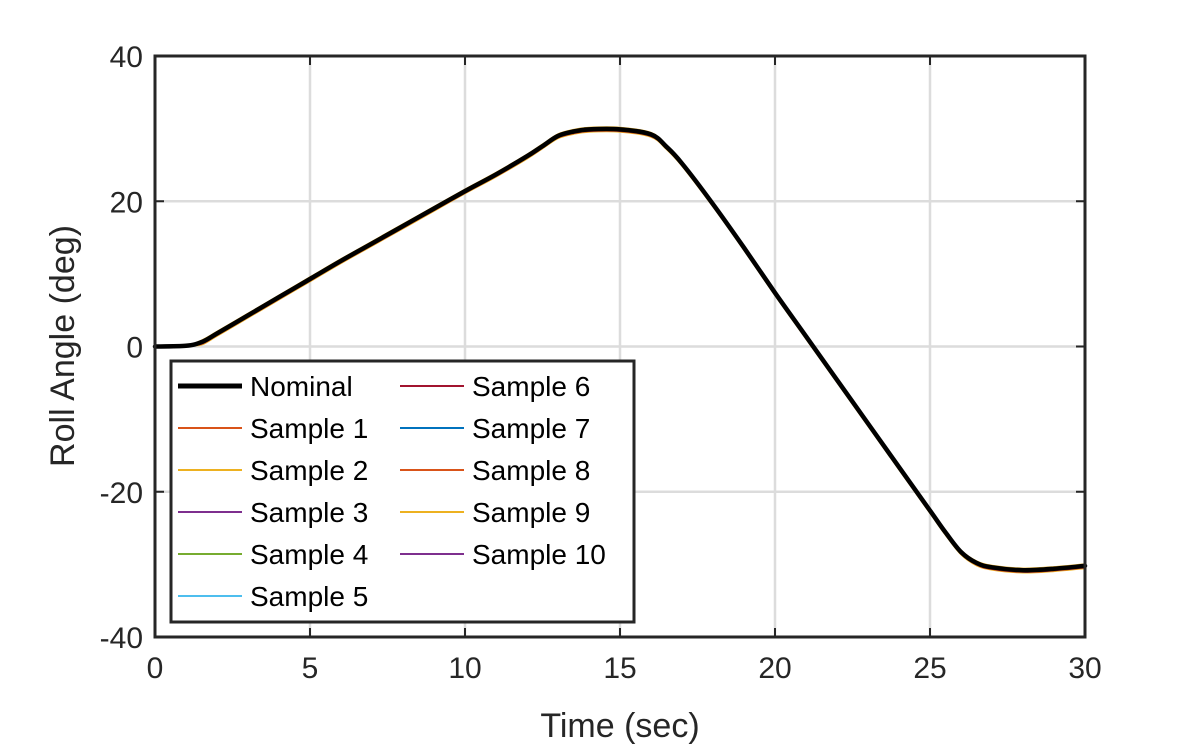 This screenshot has width=1200, height=750. I want to click on legend-label: Sample 4, so click(309, 554).